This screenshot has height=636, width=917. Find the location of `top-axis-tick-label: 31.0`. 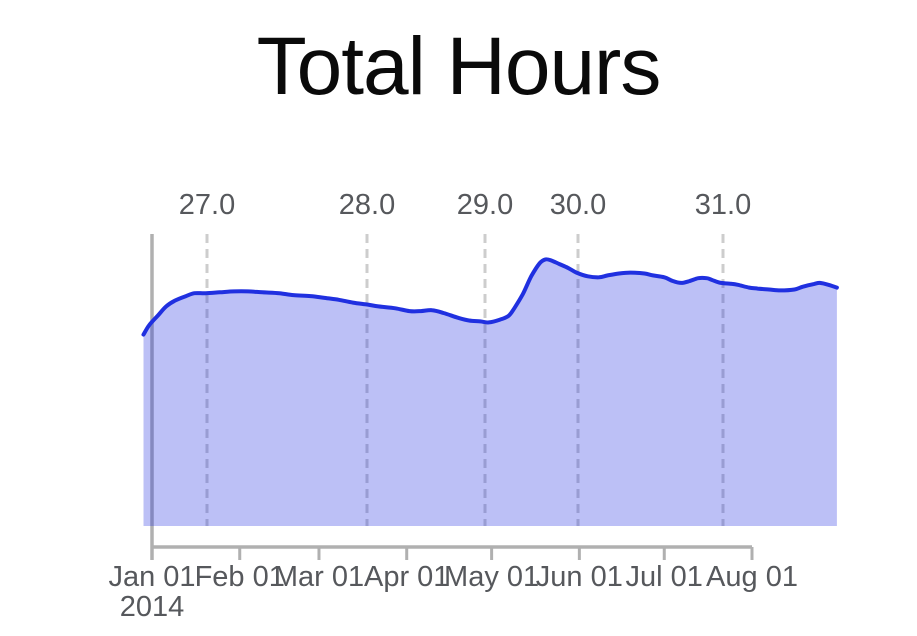

top-axis-tick-label: 31.0 is located at coordinates (723, 205).